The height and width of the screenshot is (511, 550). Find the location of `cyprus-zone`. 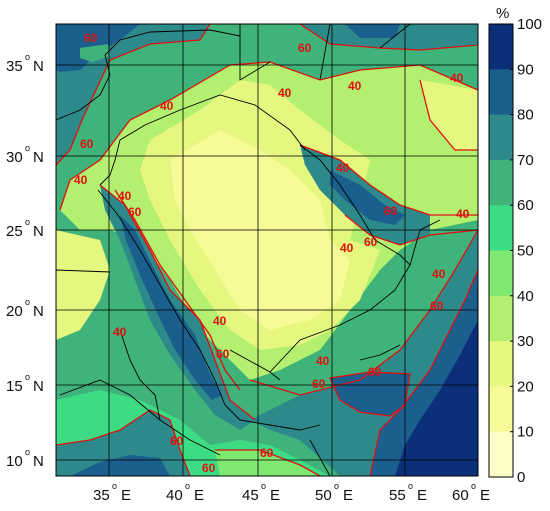

cyprus-zone is located at coordinates (95, 53).